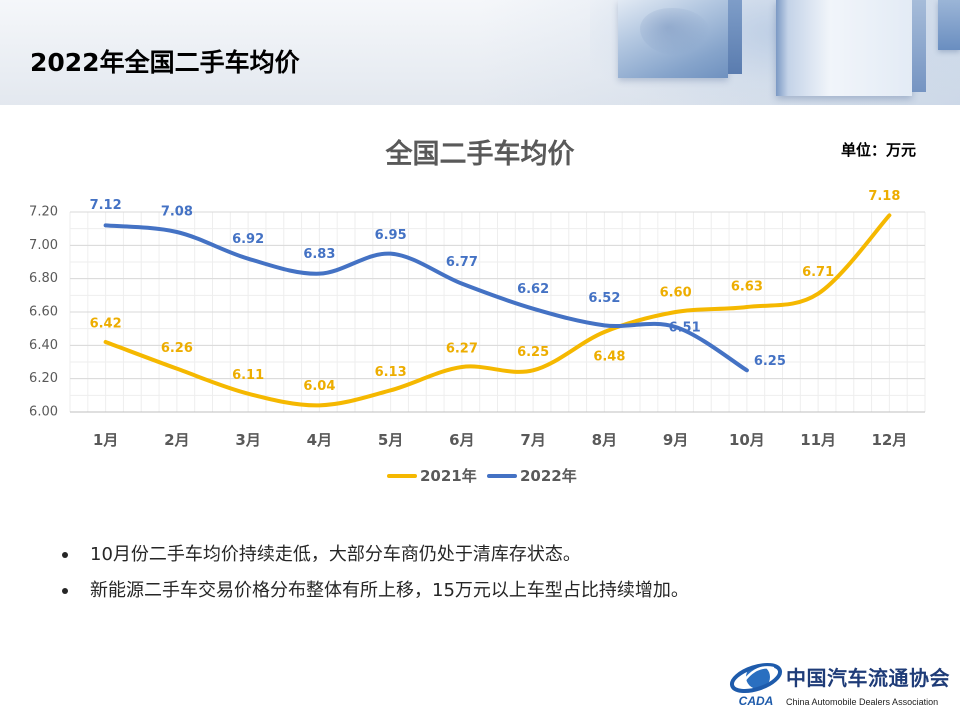  I want to click on data-label-2022: 7.12, so click(106, 205).